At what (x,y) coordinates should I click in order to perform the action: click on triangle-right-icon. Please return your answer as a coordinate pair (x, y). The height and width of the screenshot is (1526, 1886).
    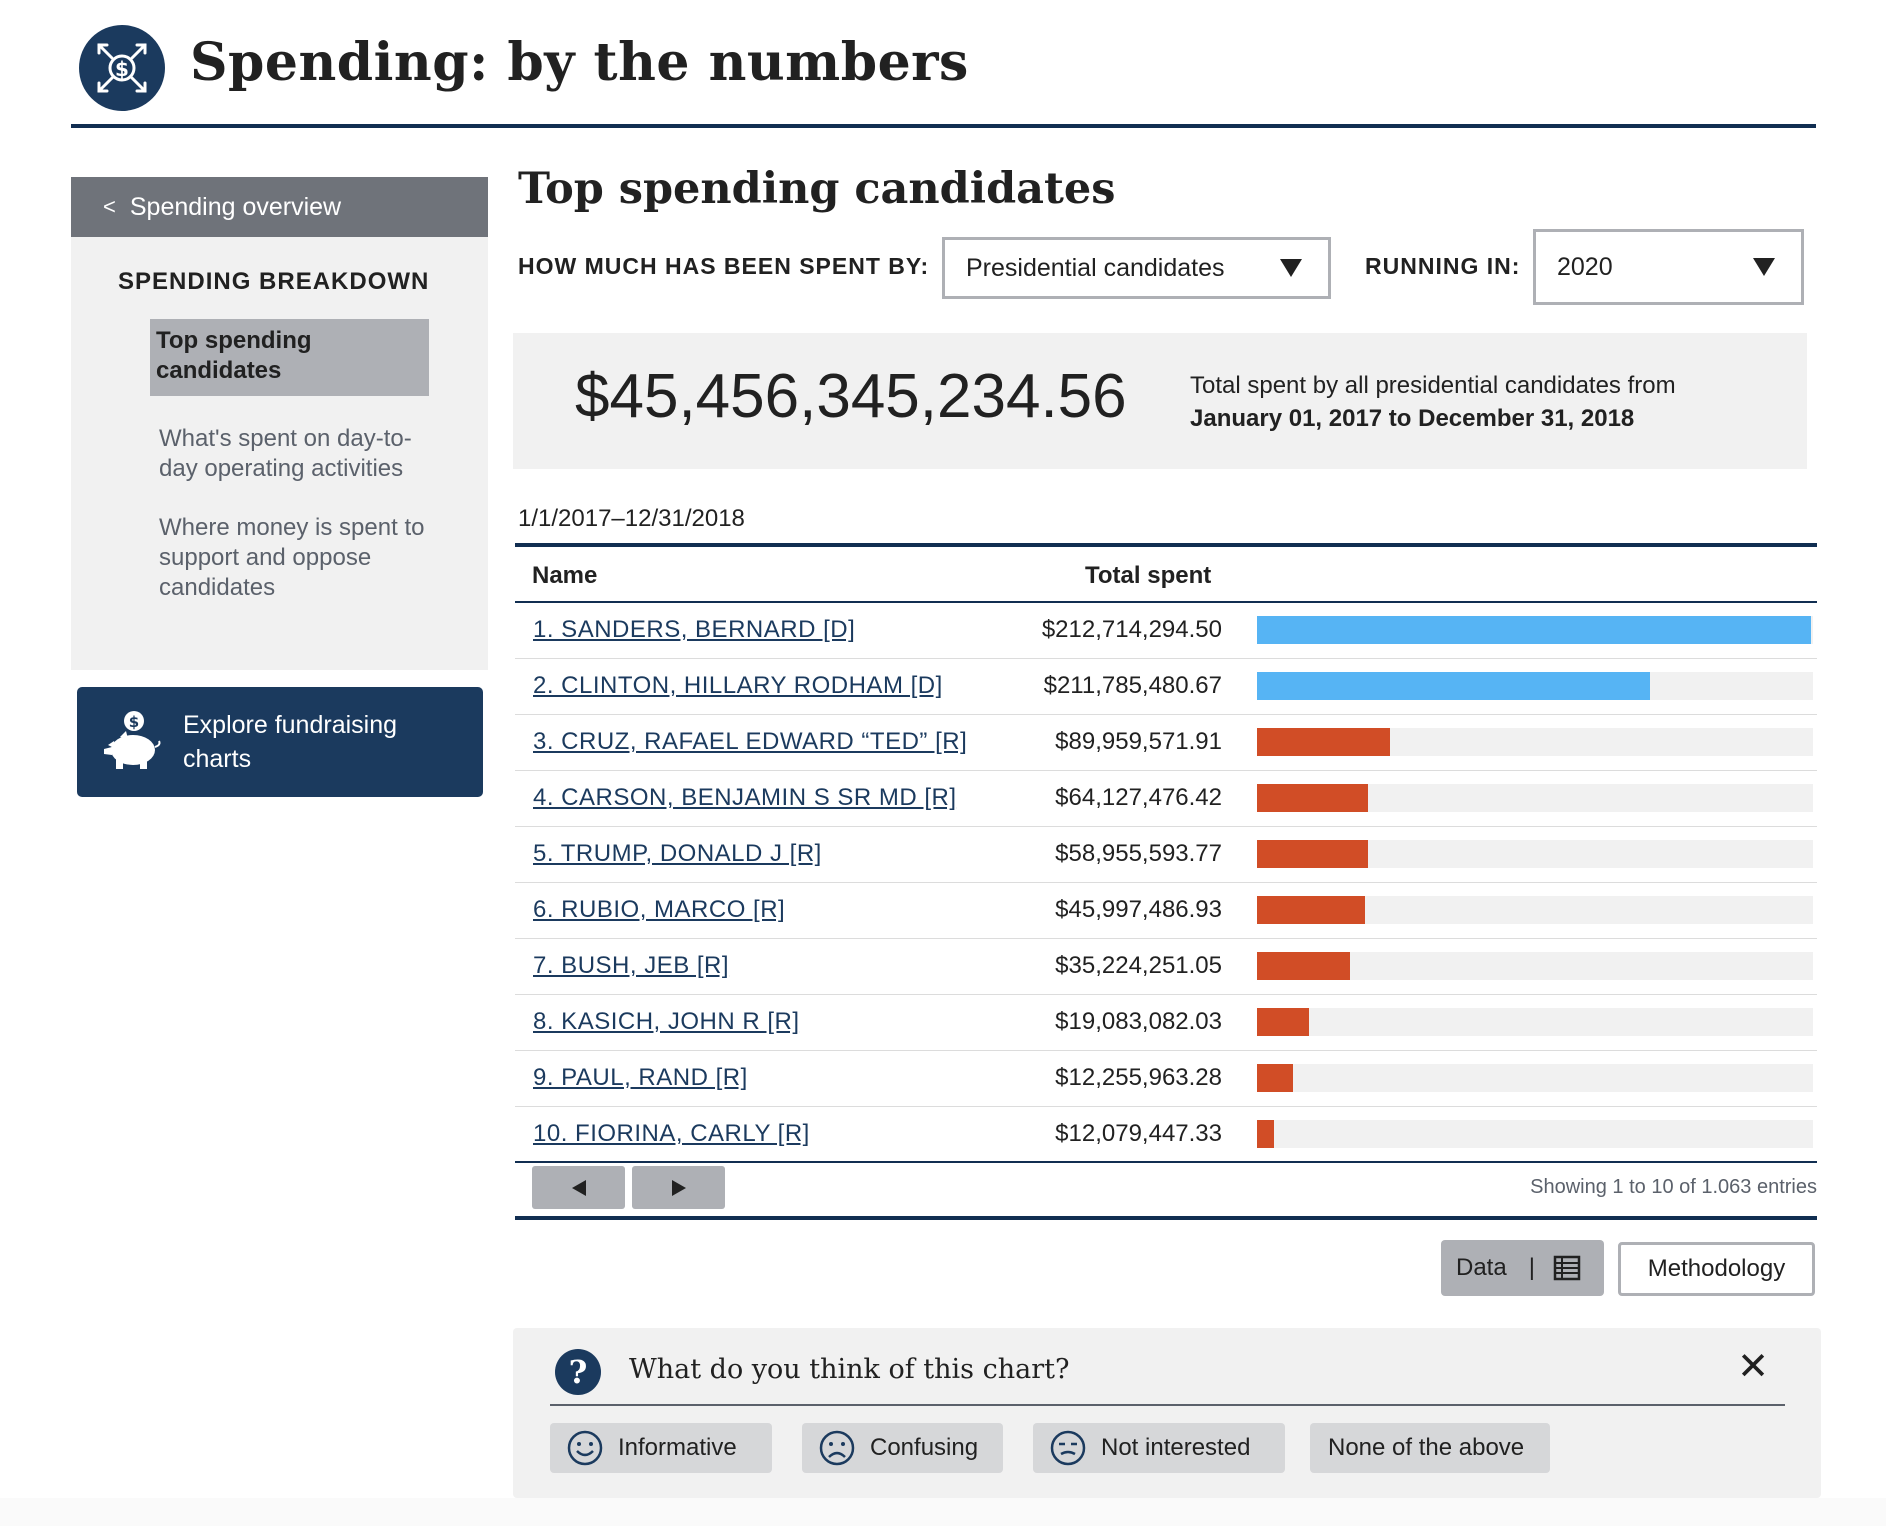
    Looking at the image, I should click on (678, 1187).